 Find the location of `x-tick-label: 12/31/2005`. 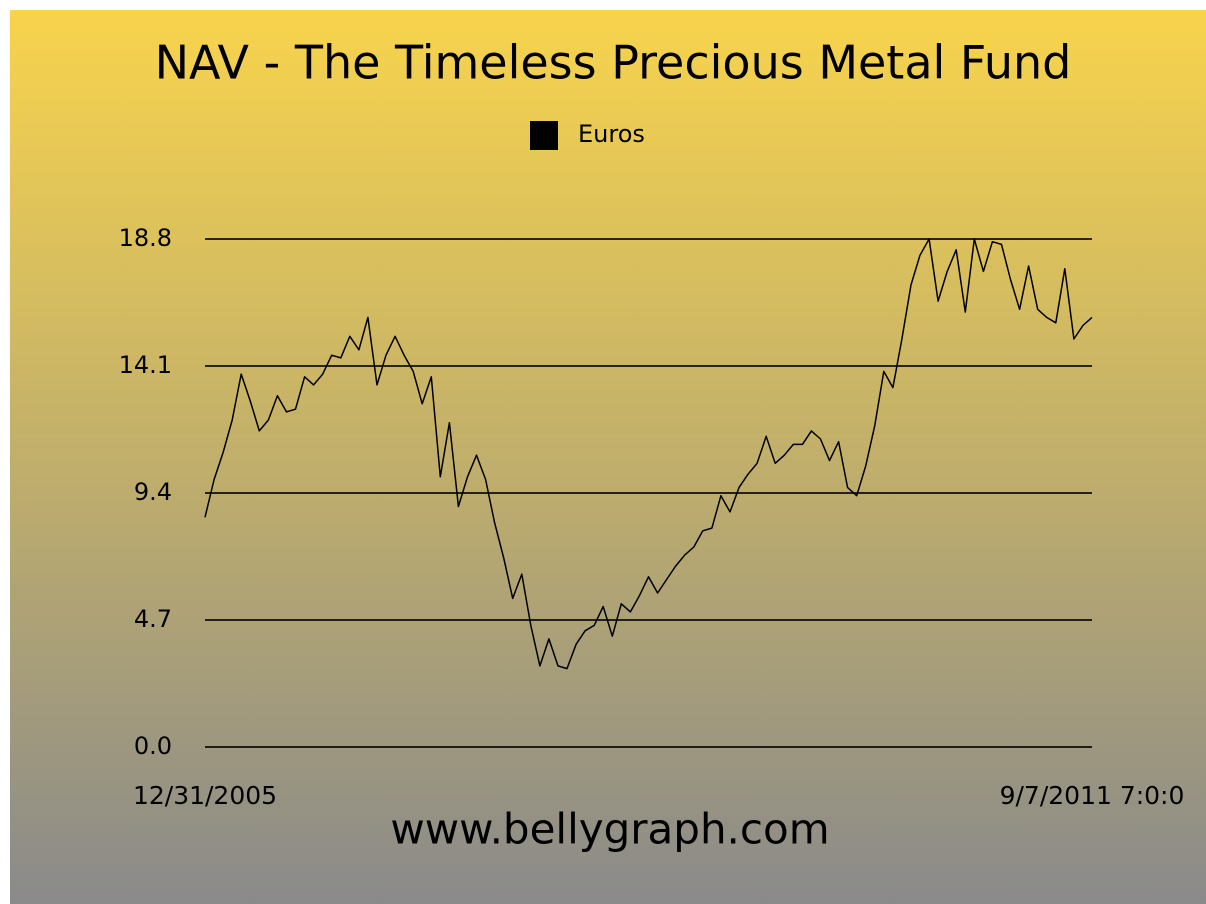

x-tick-label: 12/31/2005 is located at coordinates (205, 795).